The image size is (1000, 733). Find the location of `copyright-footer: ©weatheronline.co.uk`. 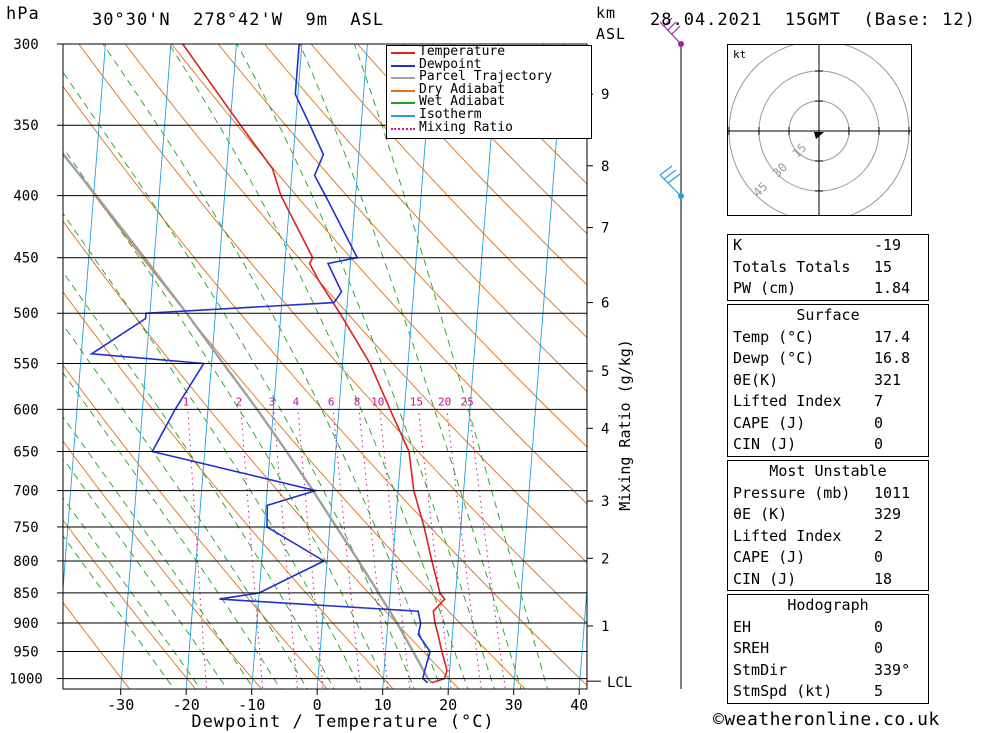

copyright-footer: ©weatheronline.co.uk is located at coordinates (826, 719).